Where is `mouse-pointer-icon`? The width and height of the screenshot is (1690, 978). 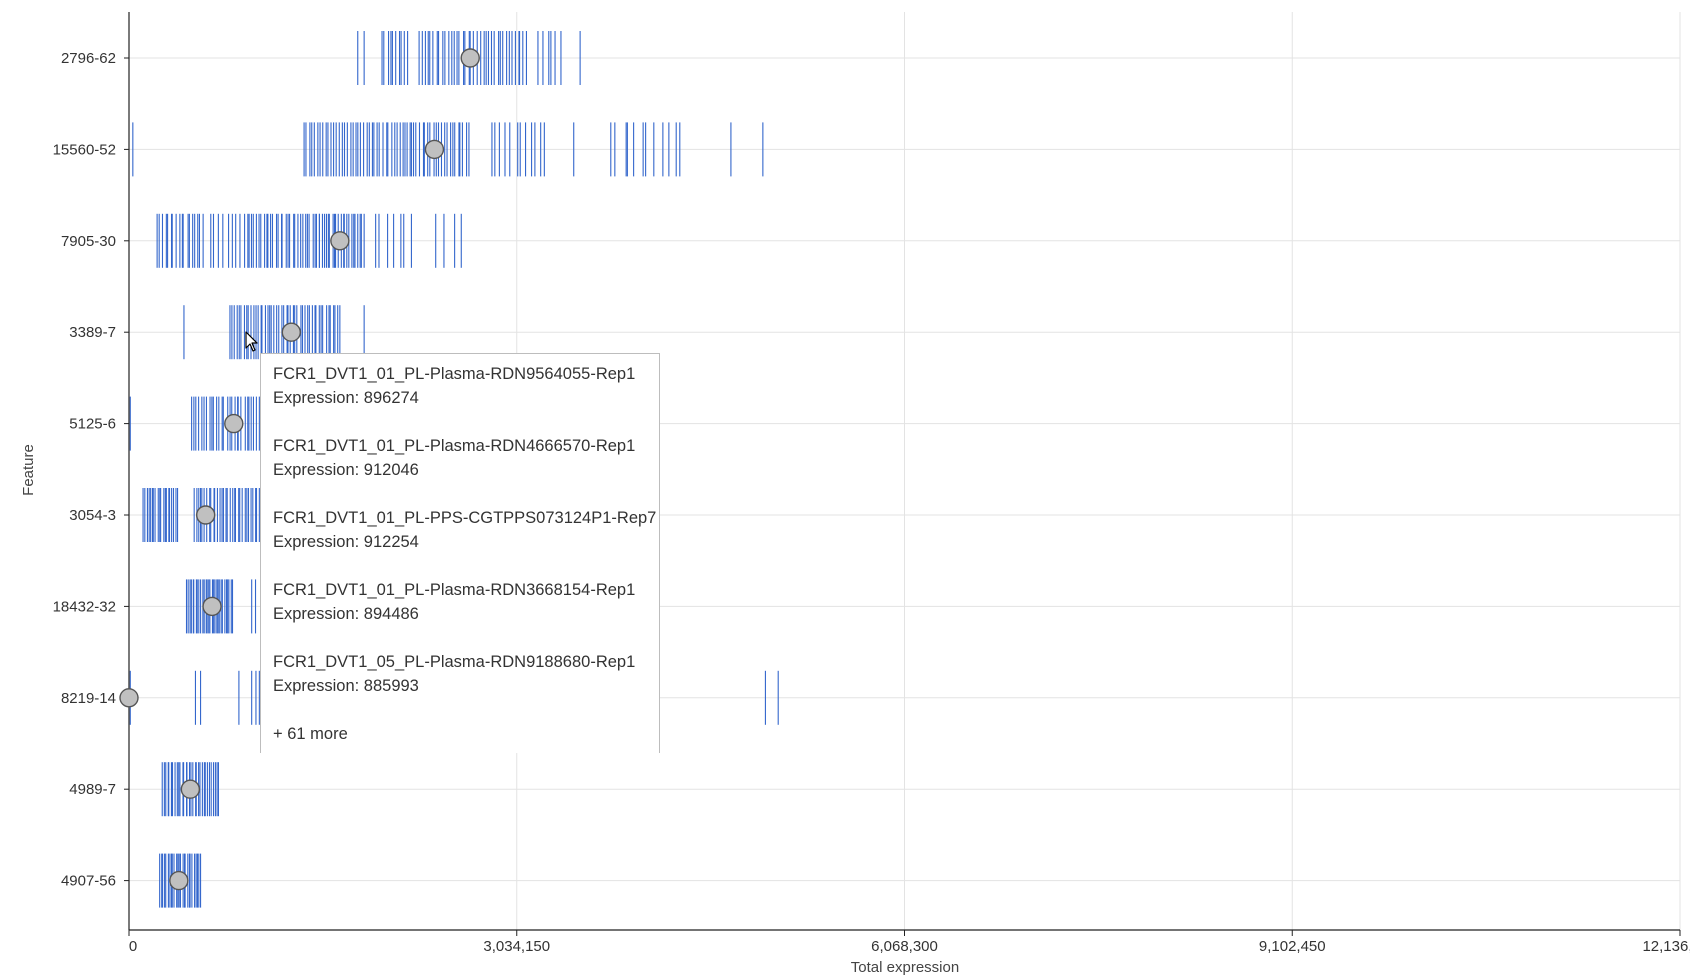 mouse-pointer-icon is located at coordinates (251, 341).